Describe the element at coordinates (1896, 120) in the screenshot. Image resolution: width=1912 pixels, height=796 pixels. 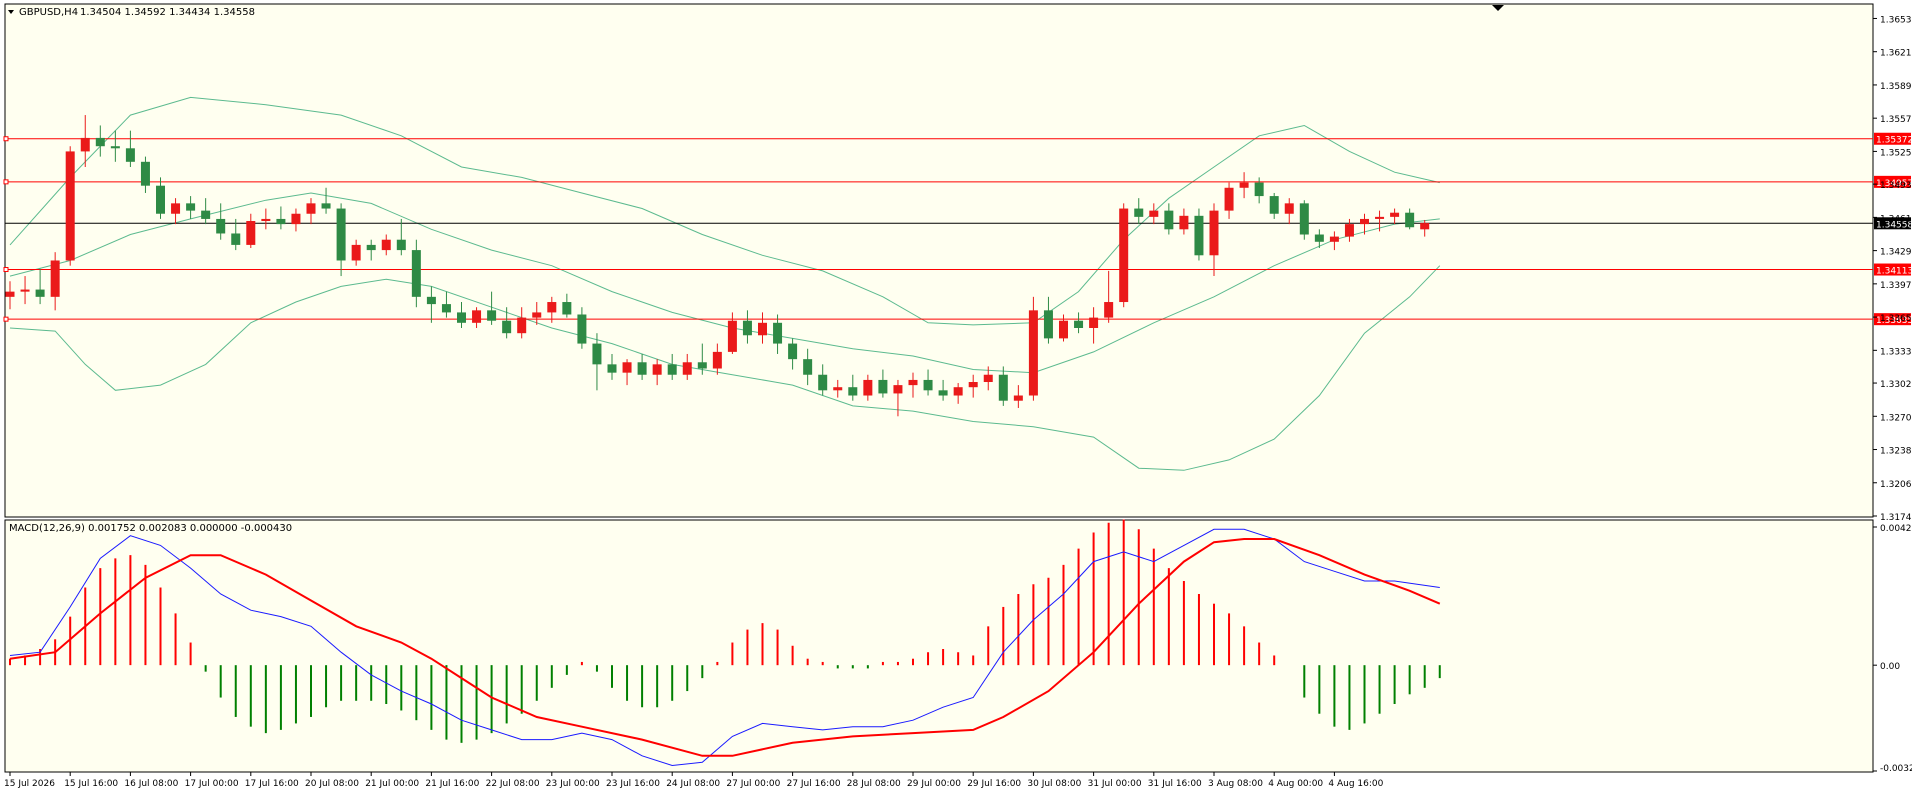
I see `price-tick-label: 1.35570` at that location.